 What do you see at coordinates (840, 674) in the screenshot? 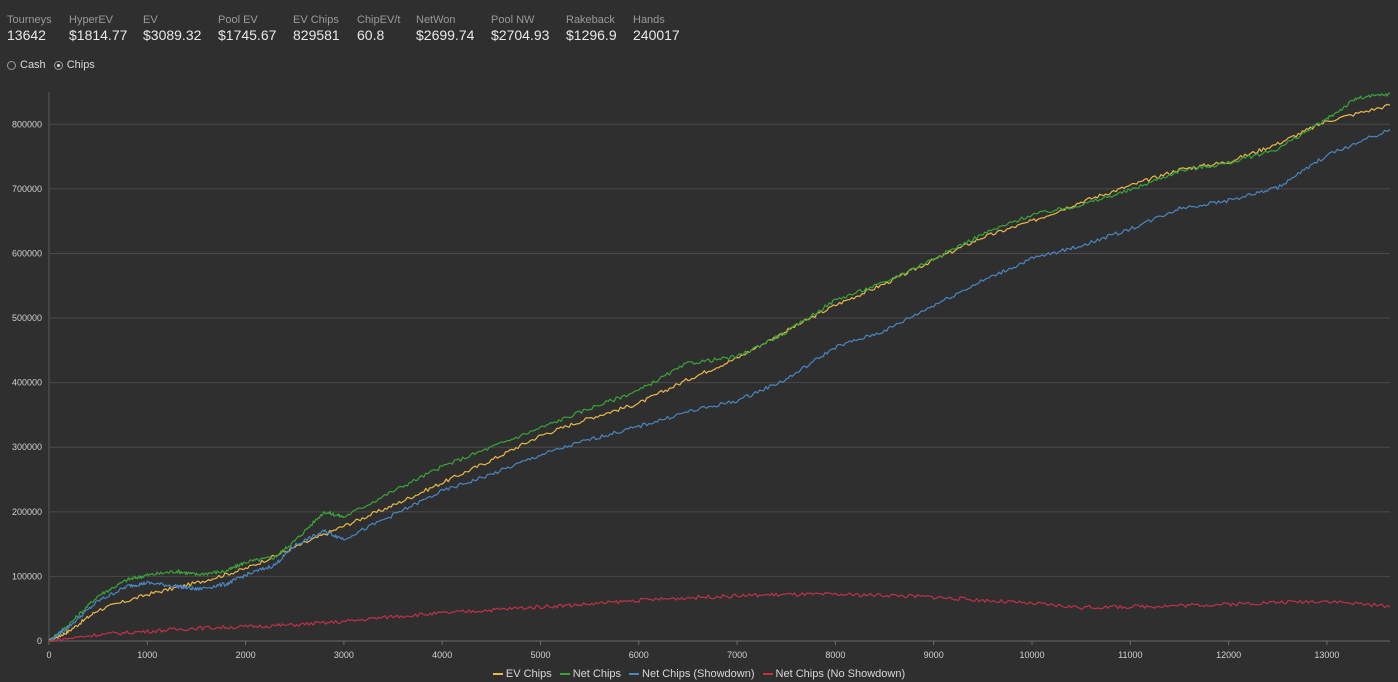
I see `legend-label: Net Chips (No Showdown)` at bounding box center [840, 674].